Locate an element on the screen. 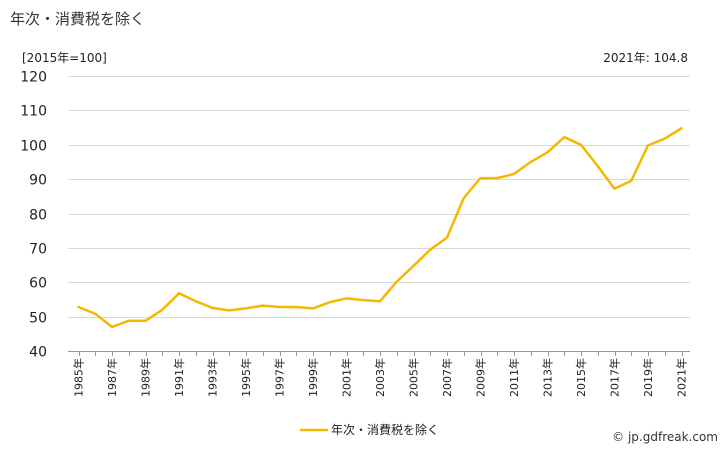 The image size is (728, 450). legend-label: 年次・消費税を除く is located at coordinates (385, 429).